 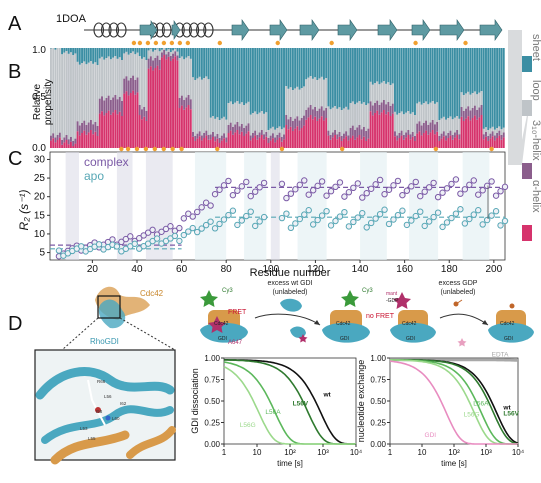 I want to click on curve-label-EDTA: EDTA, so click(x=501, y=354).